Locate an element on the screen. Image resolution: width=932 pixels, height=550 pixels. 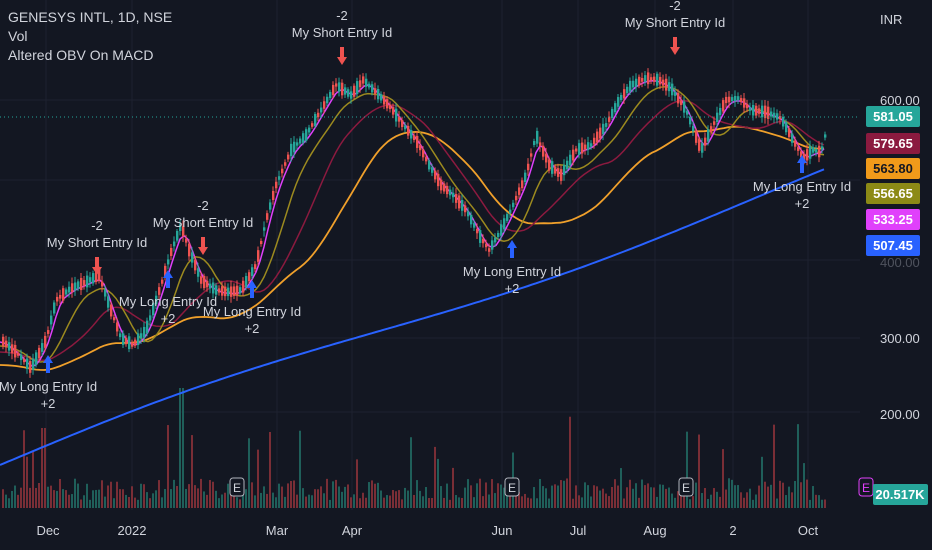
event-marker is located at coordinates (512, 487).